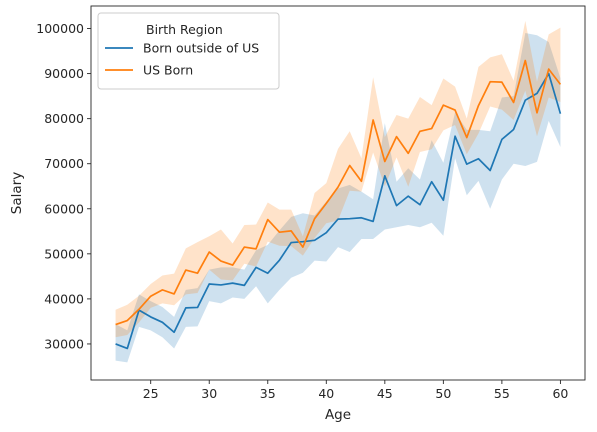  Describe the element at coordinates (560, 393) in the screenshot. I see `x-tick-label: 60` at that location.